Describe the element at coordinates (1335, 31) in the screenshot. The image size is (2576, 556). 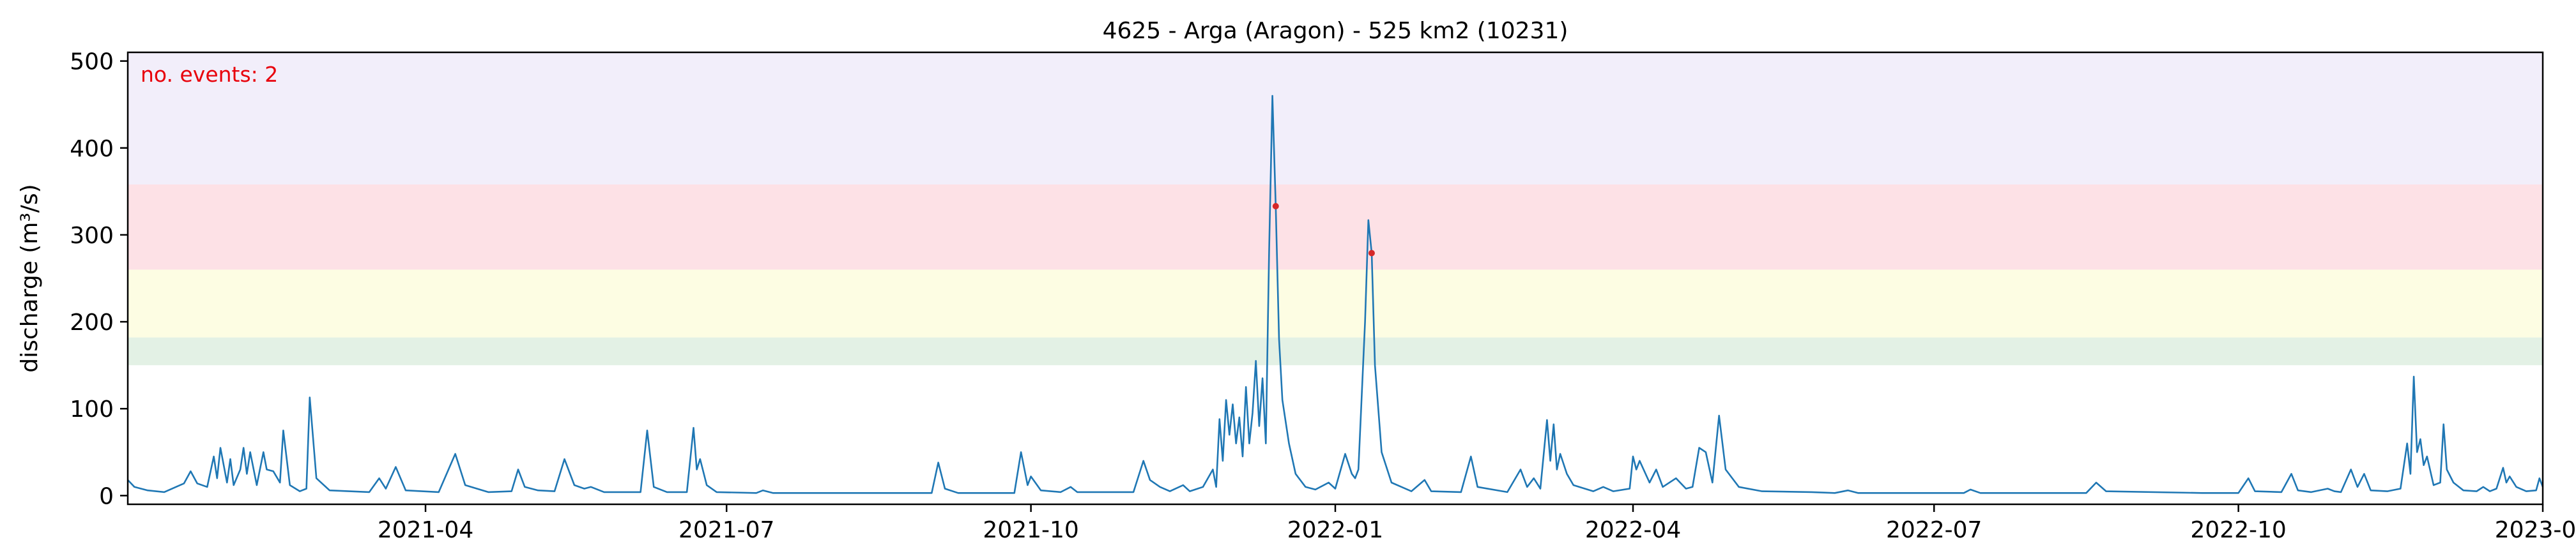
I see `chart-title: 4625 - Arga (Aragon) - 525 km2 (10231)` at that location.